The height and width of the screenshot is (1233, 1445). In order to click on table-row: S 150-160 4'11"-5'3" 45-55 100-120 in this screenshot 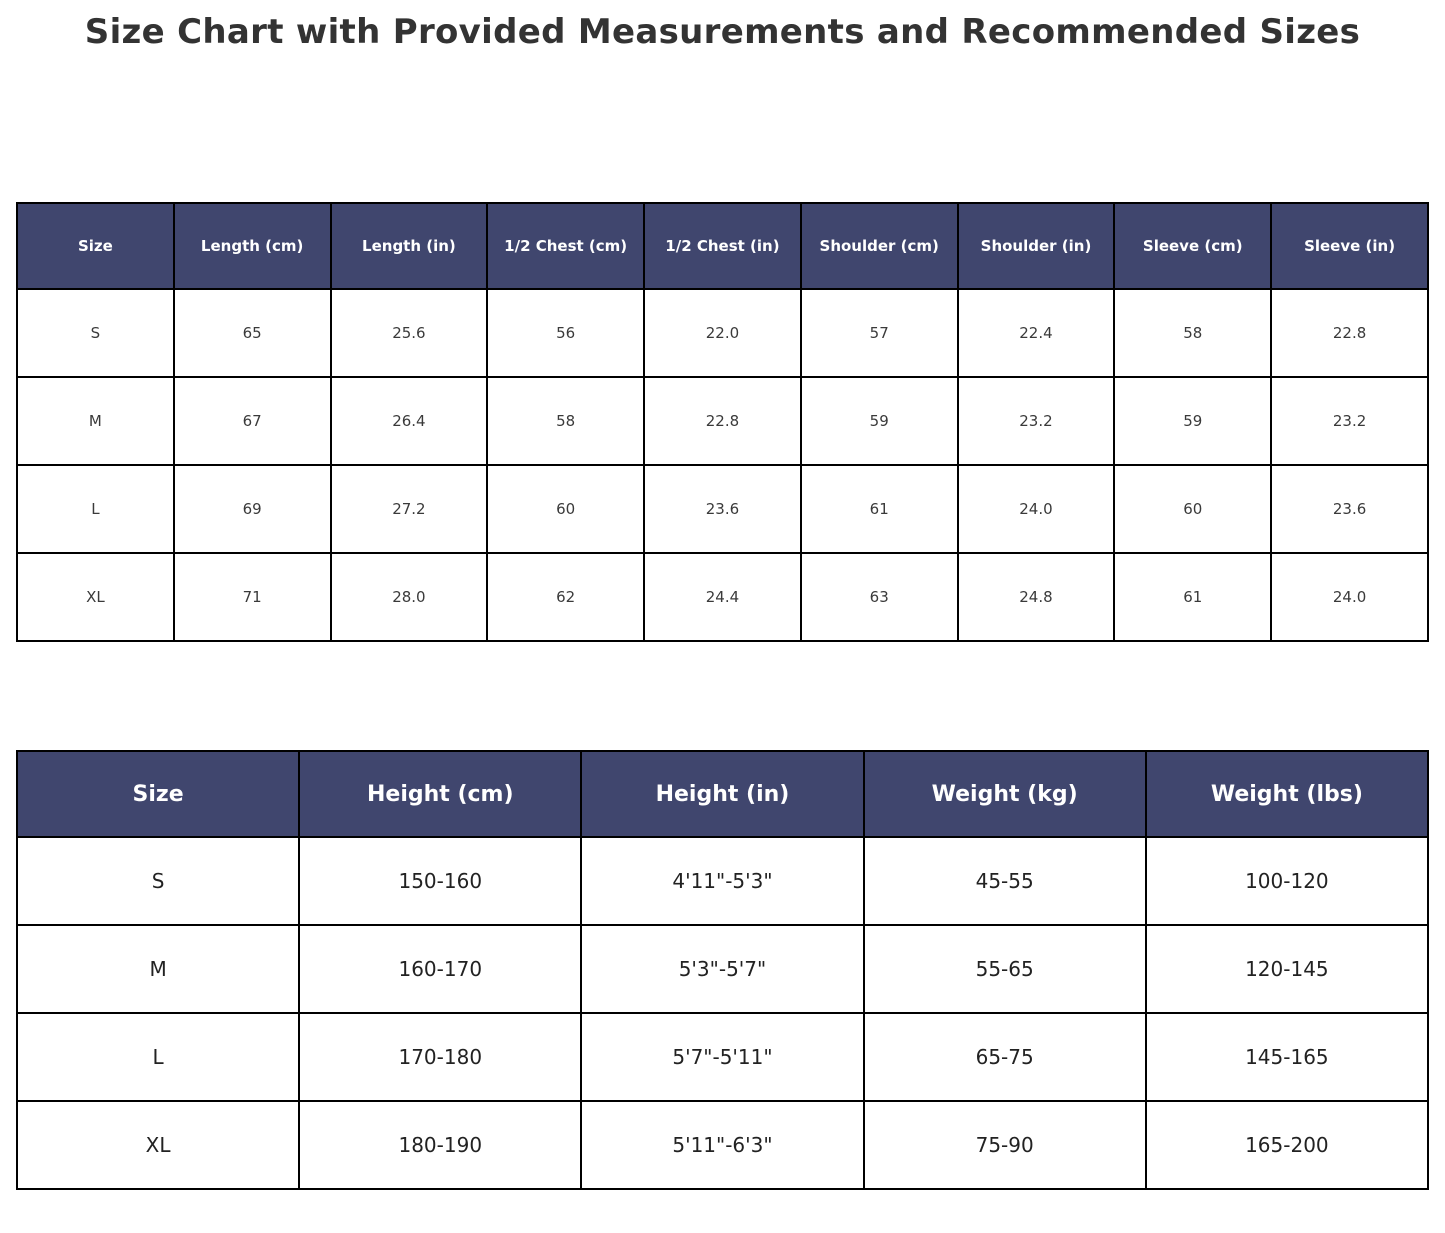, I will do `click(722, 881)`.